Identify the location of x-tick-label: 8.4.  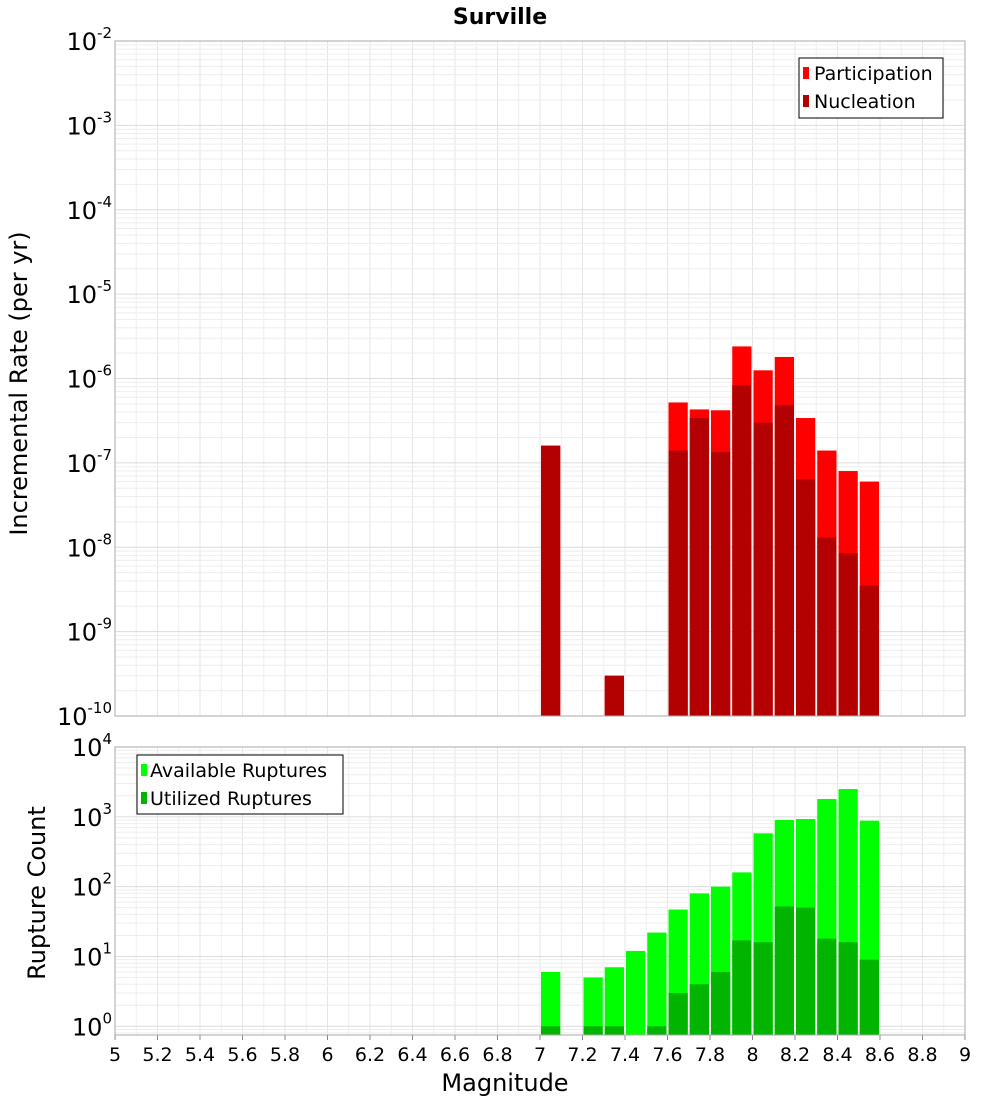
(837, 1055).